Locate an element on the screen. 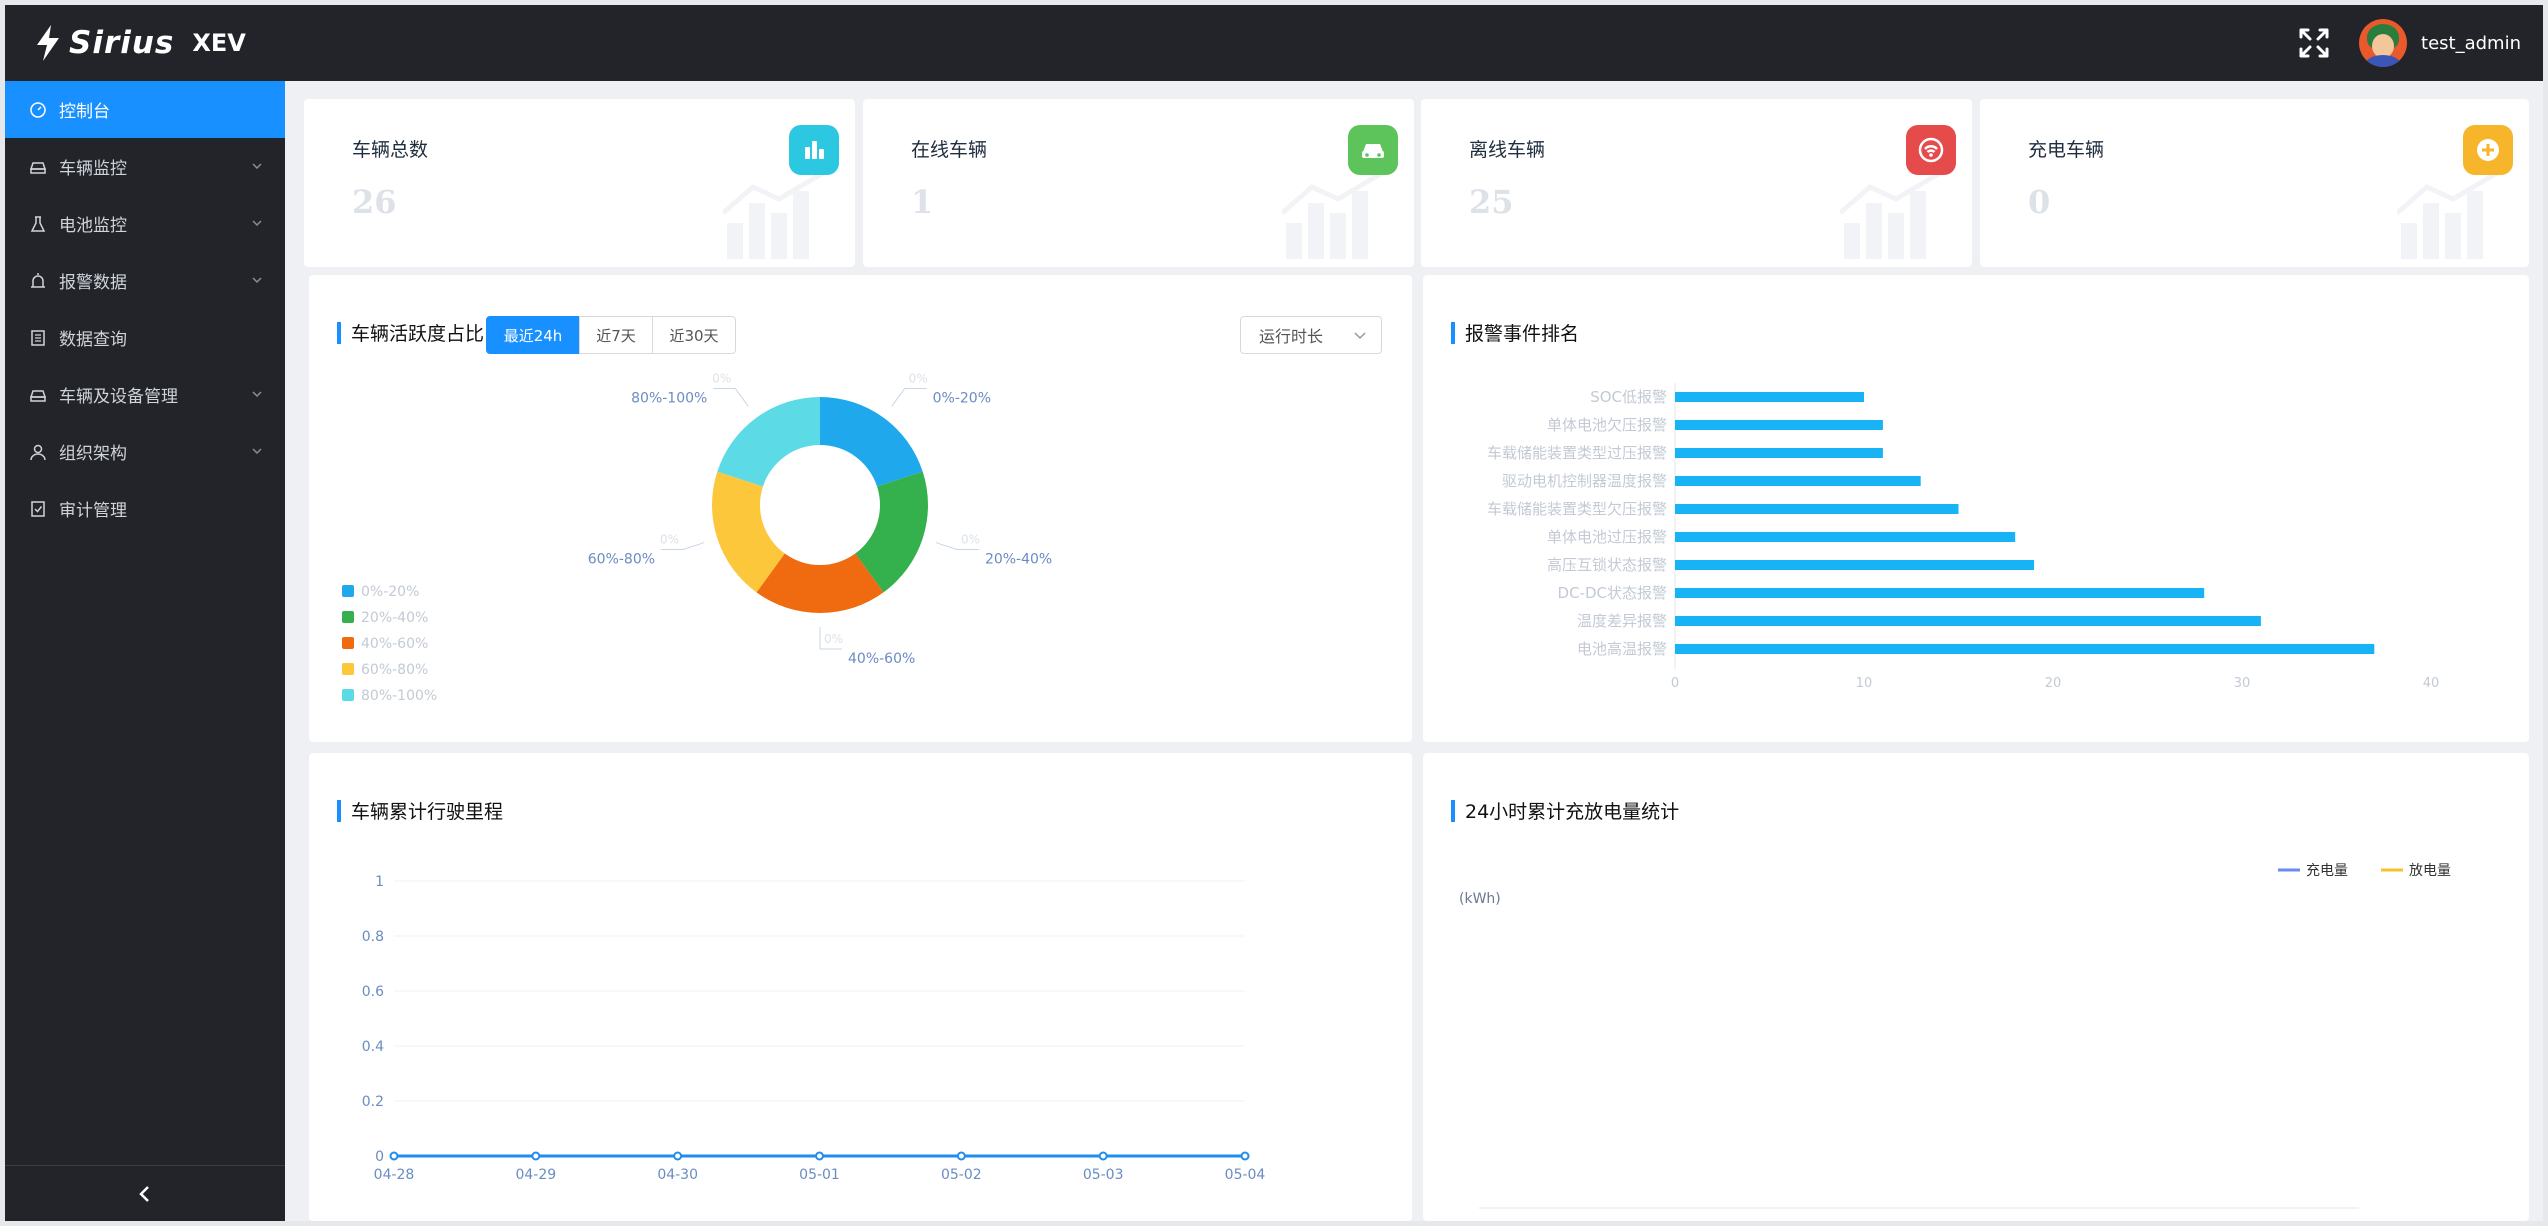 The width and height of the screenshot is (2548, 1226). fullscreen-icon is located at coordinates (2314, 43).